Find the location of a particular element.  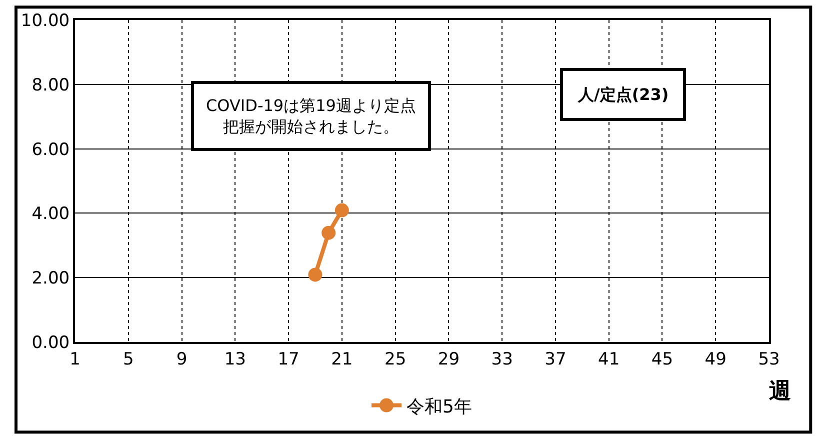

y-tick-label: 0.00 is located at coordinates (51, 342).